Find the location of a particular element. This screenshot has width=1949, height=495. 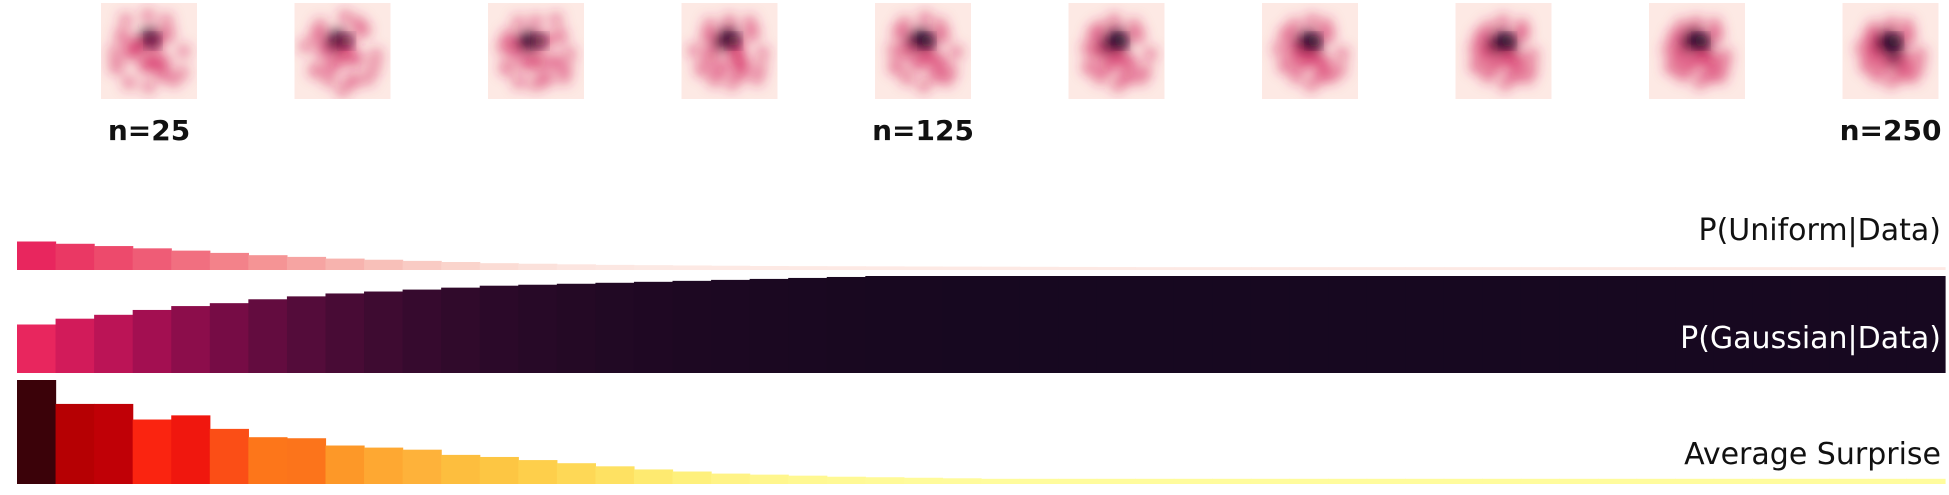

sample-size-label: n=25 is located at coordinates (149, 130).